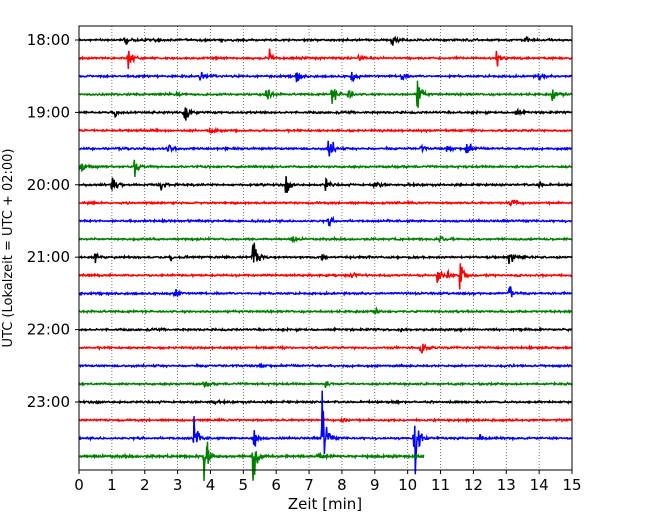 The height and width of the screenshot is (520, 650). I want to click on x-tick-label: 10, so click(407, 485).